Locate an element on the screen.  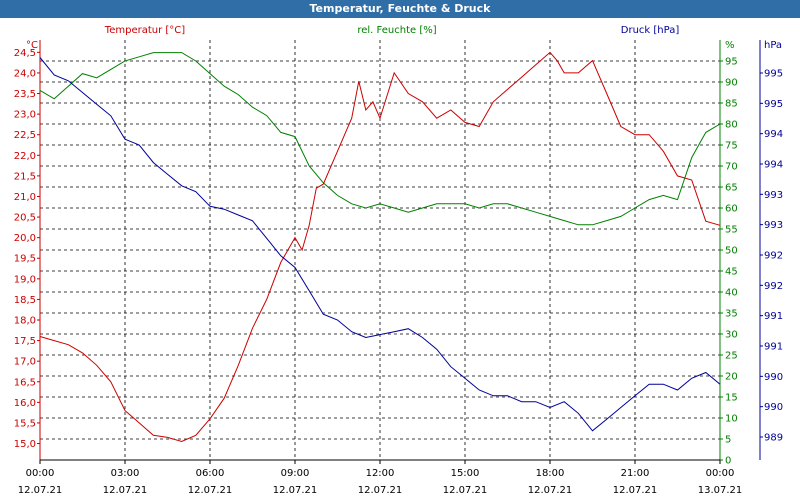
humidity-tick-label: 15 is located at coordinates (731, 398).